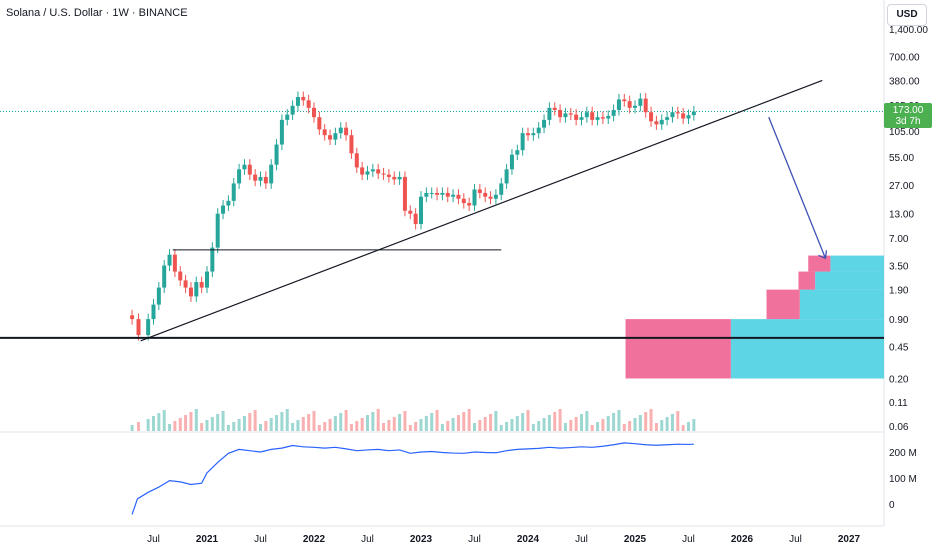 The height and width of the screenshot is (555, 932). I want to click on price-tick-label: 0.90, so click(899, 320).